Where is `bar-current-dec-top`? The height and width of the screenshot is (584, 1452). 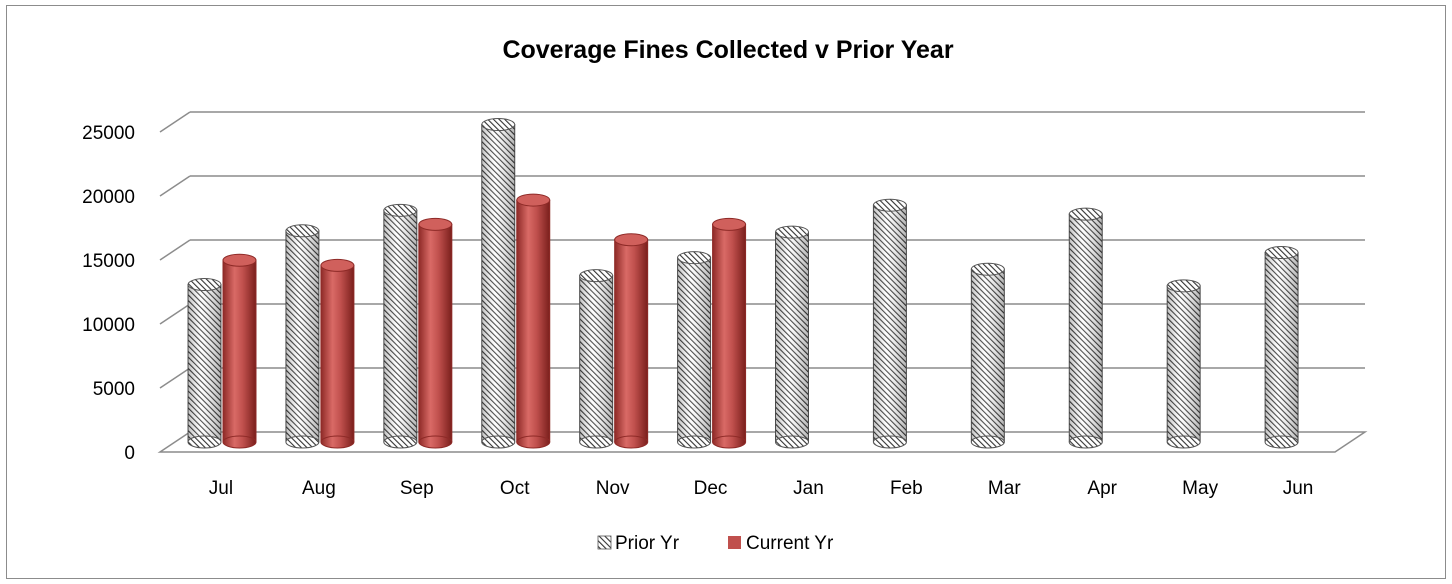
bar-current-dec-top is located at coordinates (729, 224).